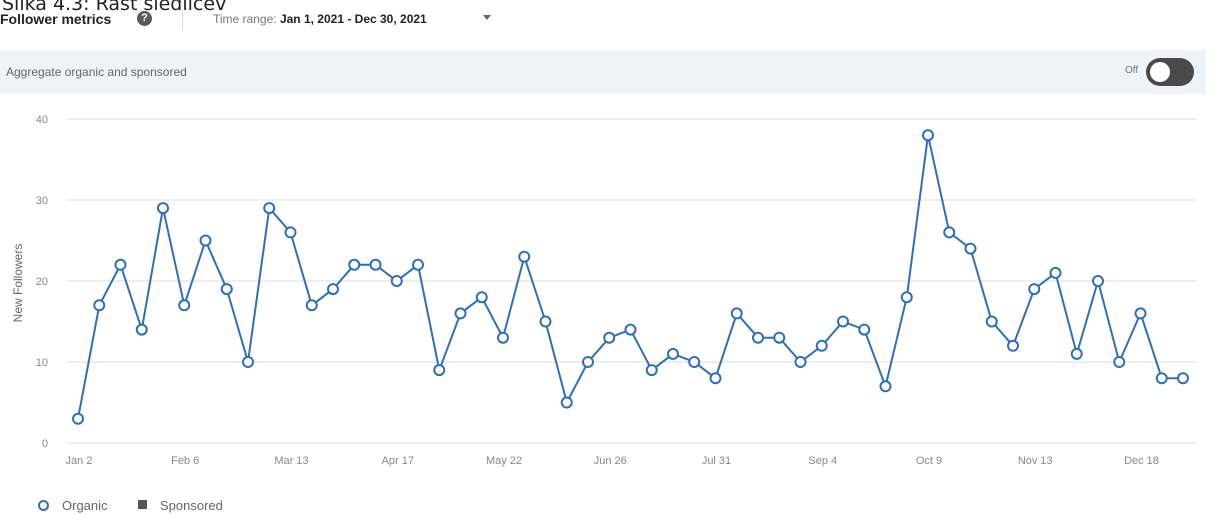 The width and height of the screenshot is (1216, 514). Describe the element at coordinates (291, 461) in the screenshot. I see `x-tick-label: Mar 13` at that location.